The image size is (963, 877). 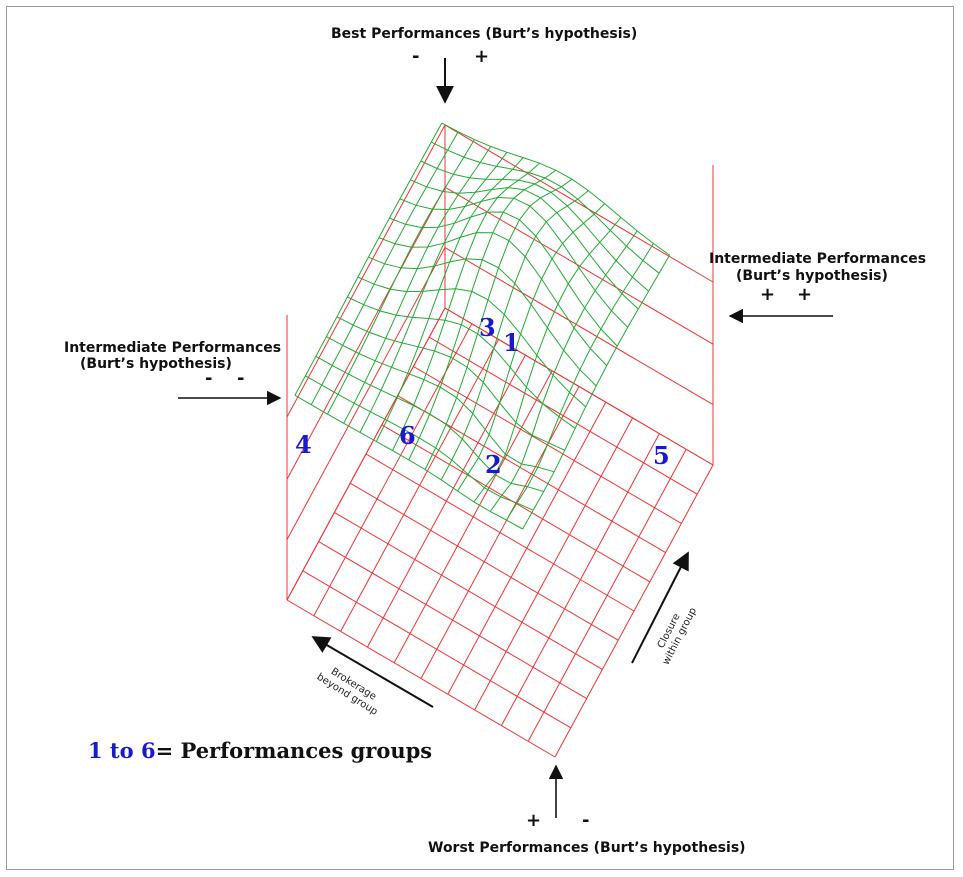 What do you see at coordinates (587, 848) in the screenshot?
I see `worst-performances-label: Worst Performances (Burt’s hypothesis)` at bounding box center [587, 848].